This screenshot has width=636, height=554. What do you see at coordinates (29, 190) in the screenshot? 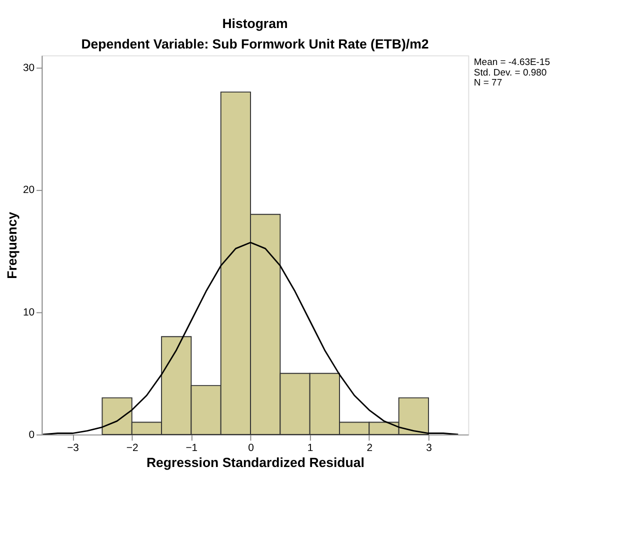
I see `y-tick-label: 20` at bounding box center [29, 190].